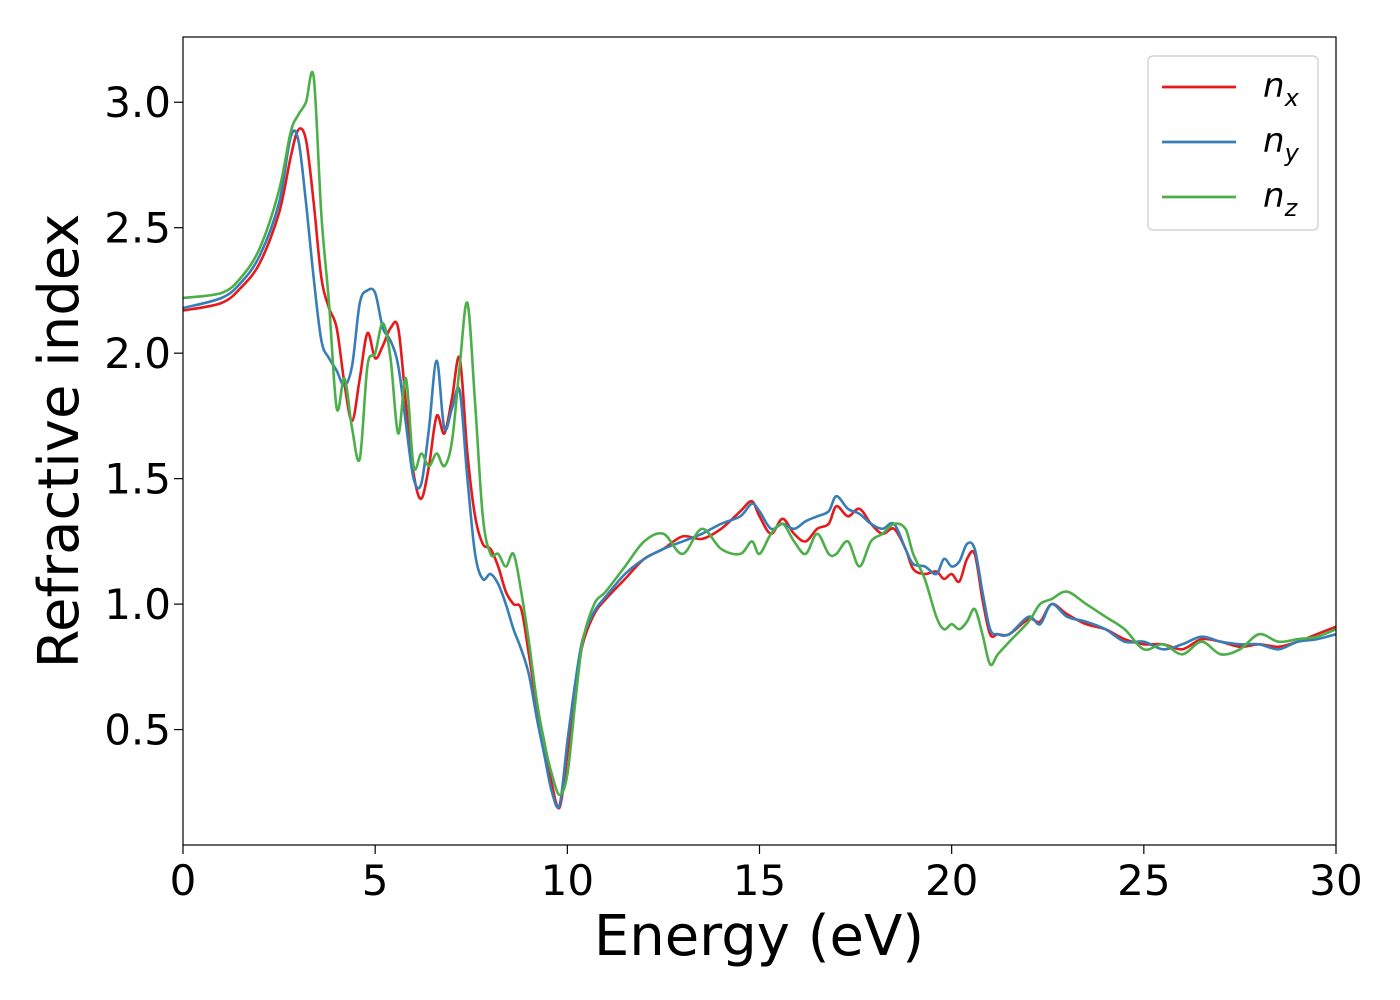  I want to click on legend-label-y: ny, so click(1281, 144).